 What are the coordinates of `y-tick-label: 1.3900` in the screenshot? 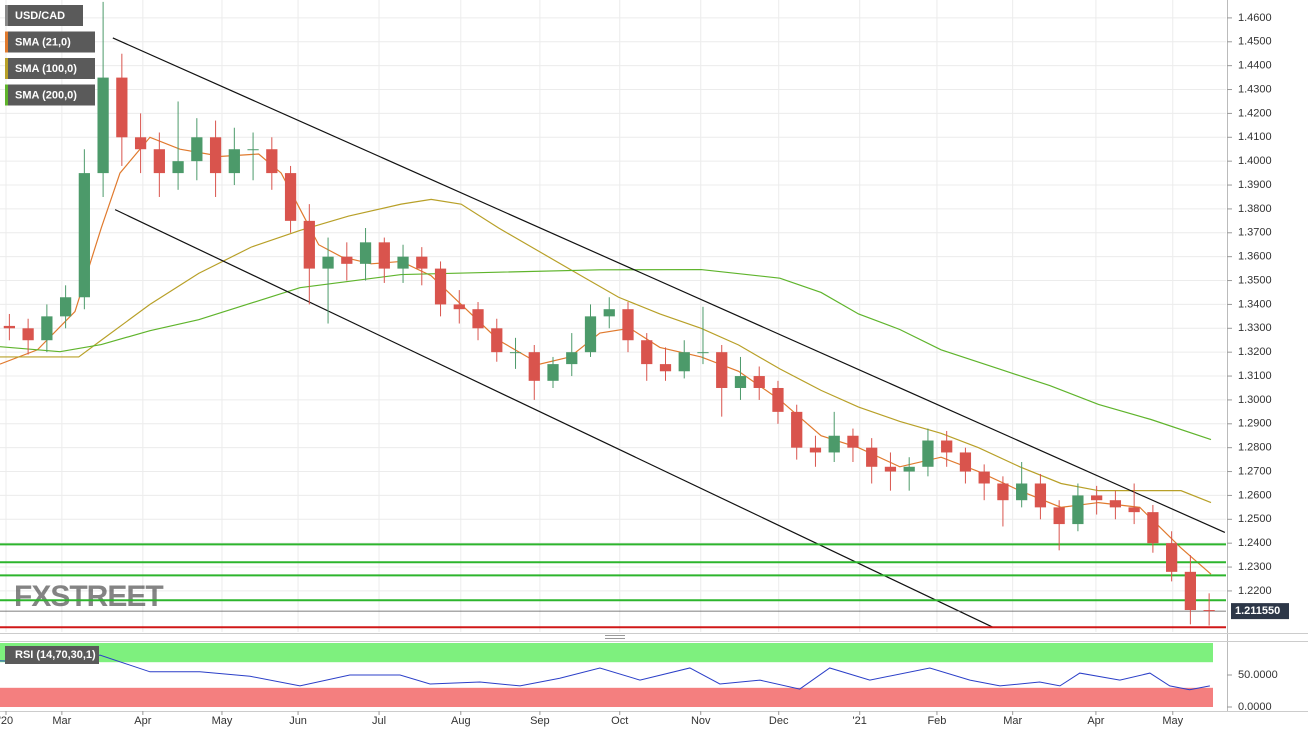 It's located at (1255, 185).